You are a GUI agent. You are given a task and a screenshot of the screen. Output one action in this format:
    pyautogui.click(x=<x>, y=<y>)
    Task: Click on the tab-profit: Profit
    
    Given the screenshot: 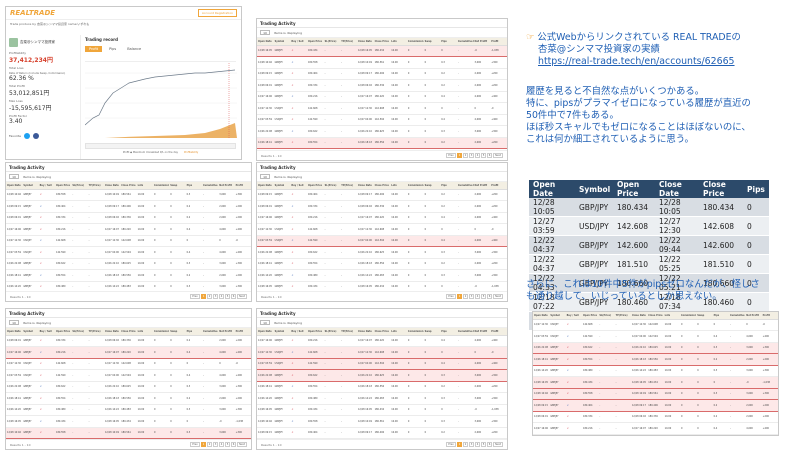 What is the action you would take?
    pyautogui.click(x=94, y=49)
    